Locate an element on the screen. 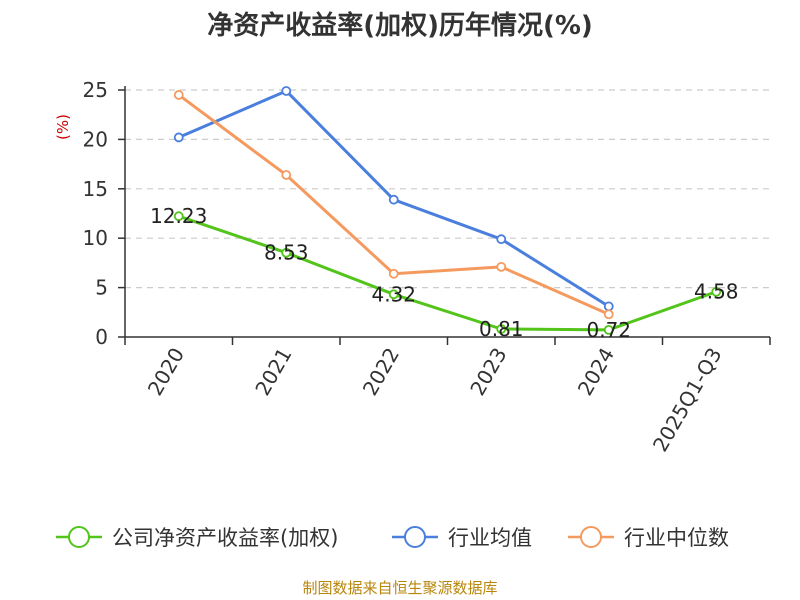  chart-title: 净资产收益率(加权)历年情况(%) is located at coordinates (400, 25).